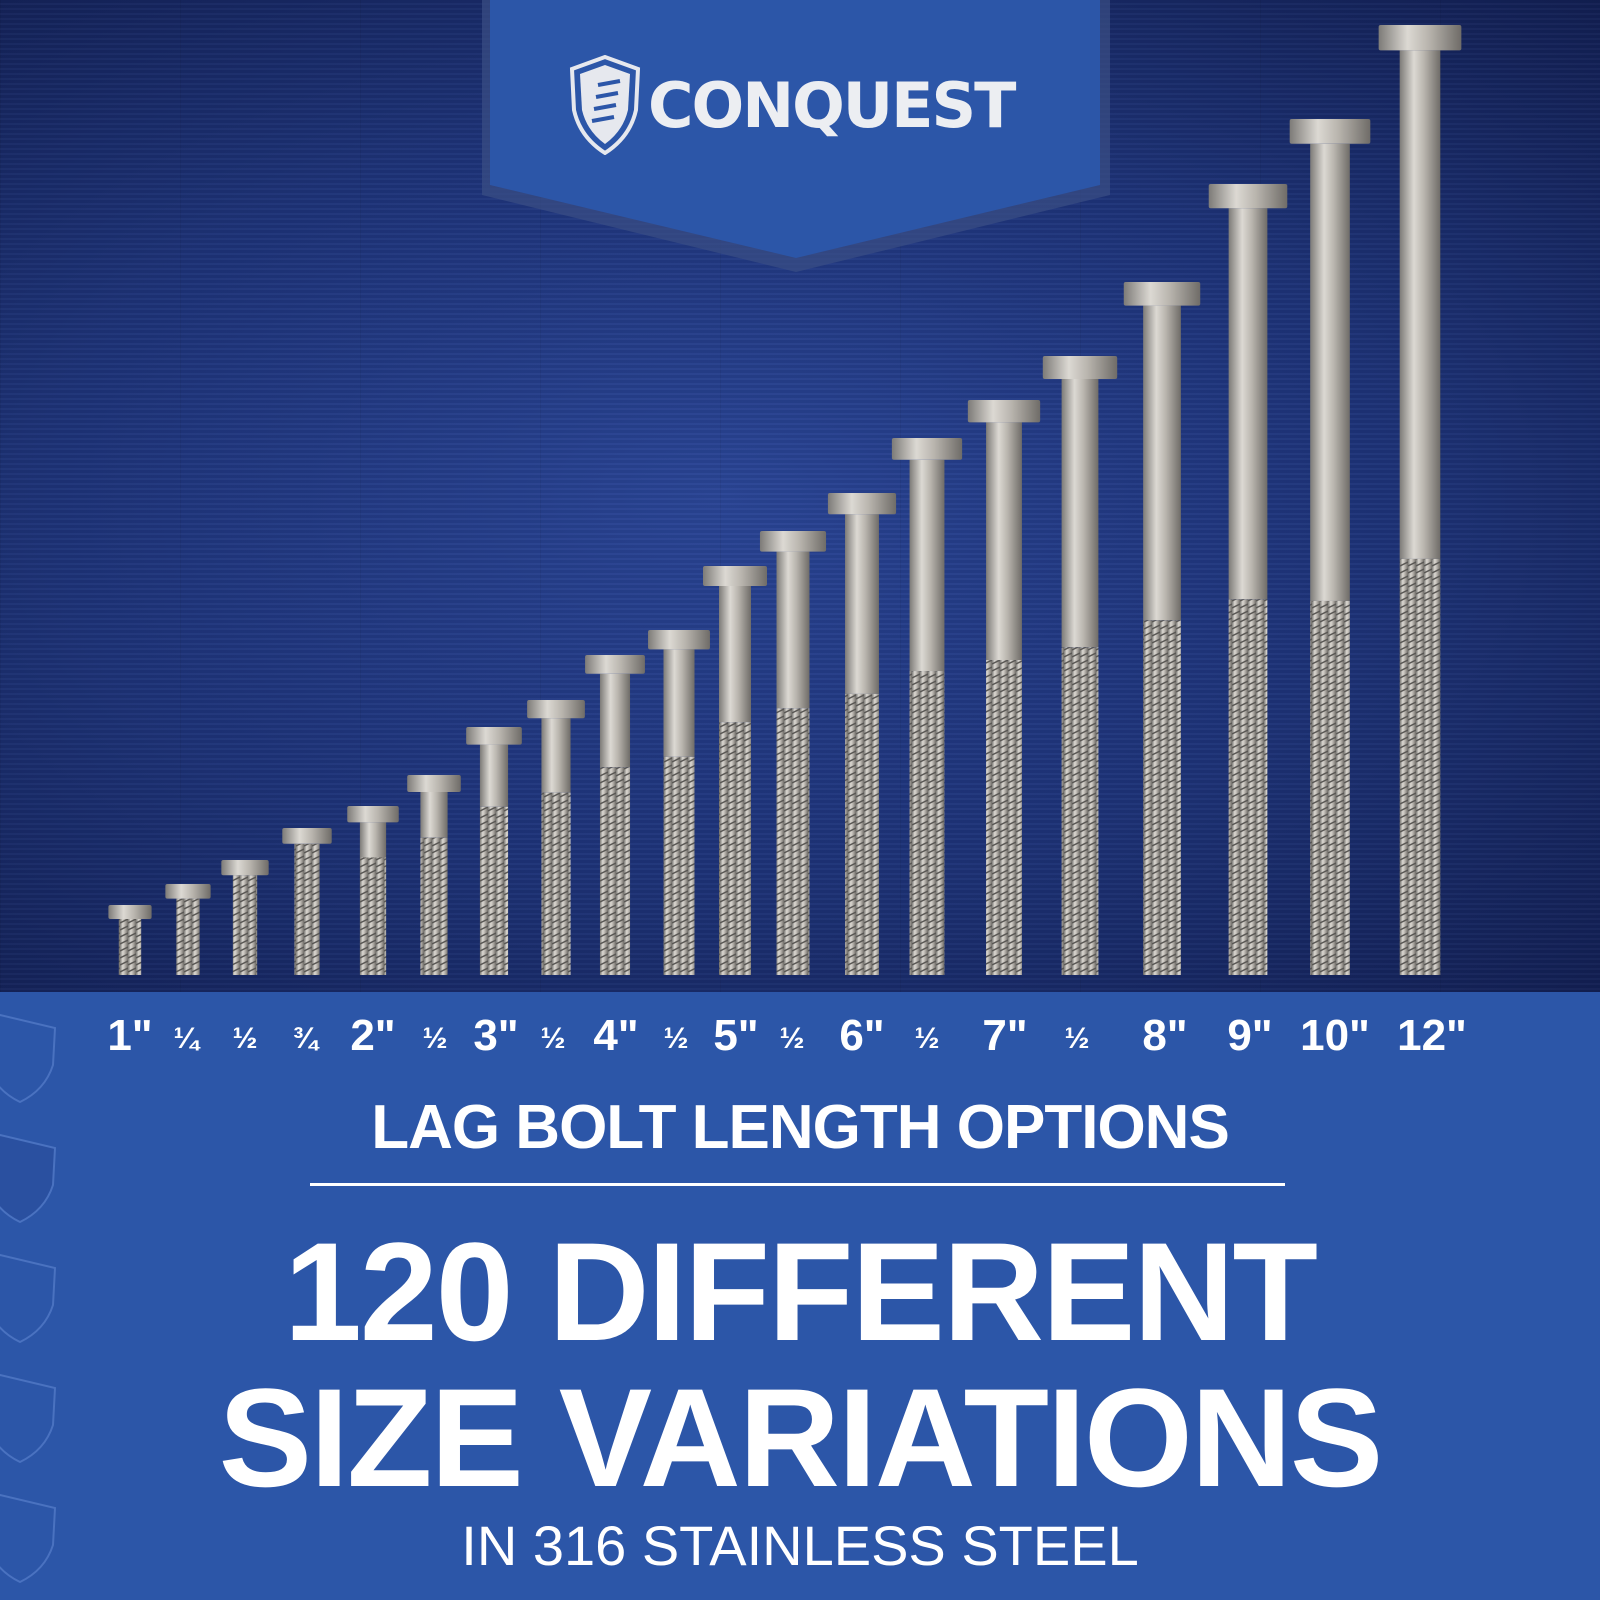 The height and width of the screenshot is (1600, 1600). I want to click on headline-line2: SIZE VARIATIONS, so click(801, 1437).